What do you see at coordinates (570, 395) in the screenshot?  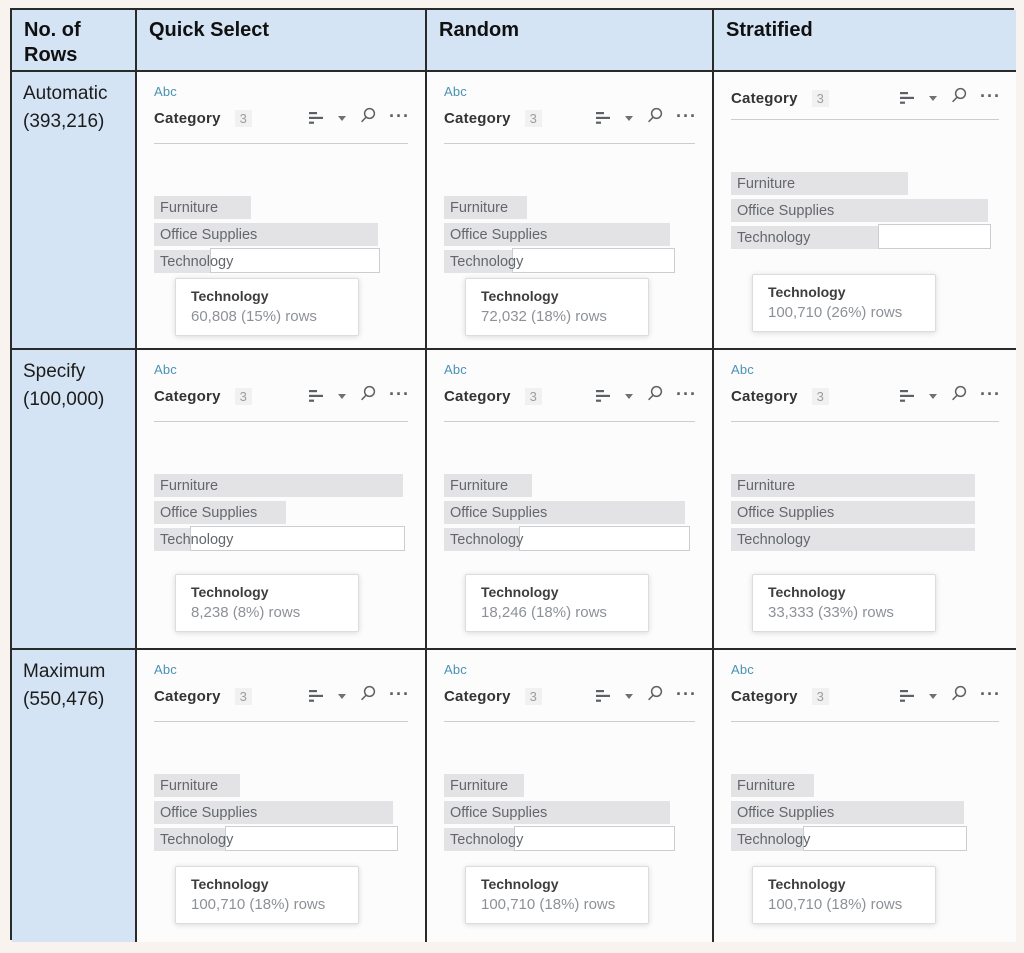 I see `field-header: Category 3 ···` at bounding box center [570, 395].